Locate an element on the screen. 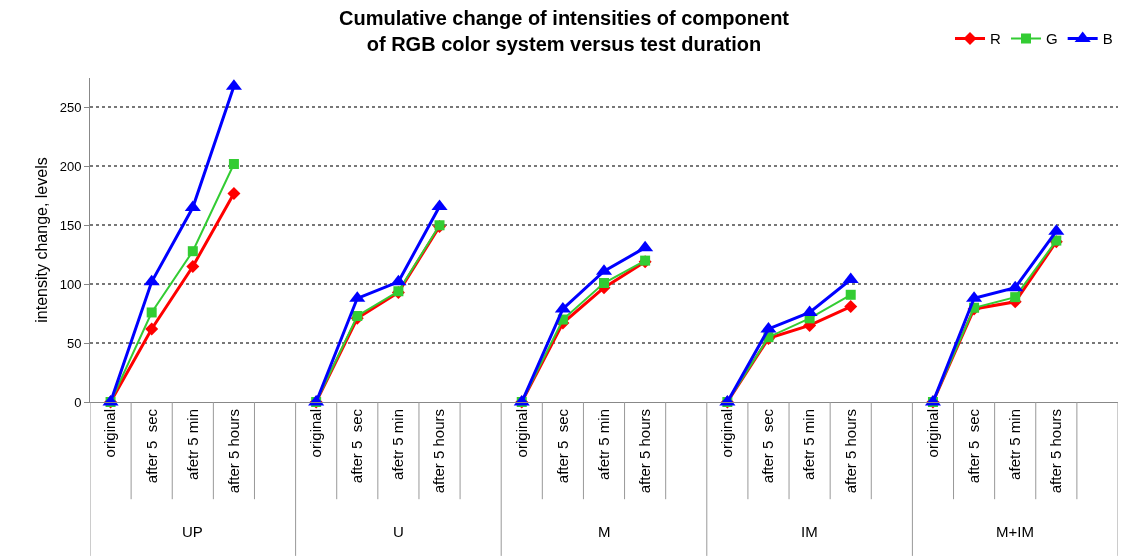 This screenshot has width=1128, height=559. text: U is located at coordinates (398, 531).